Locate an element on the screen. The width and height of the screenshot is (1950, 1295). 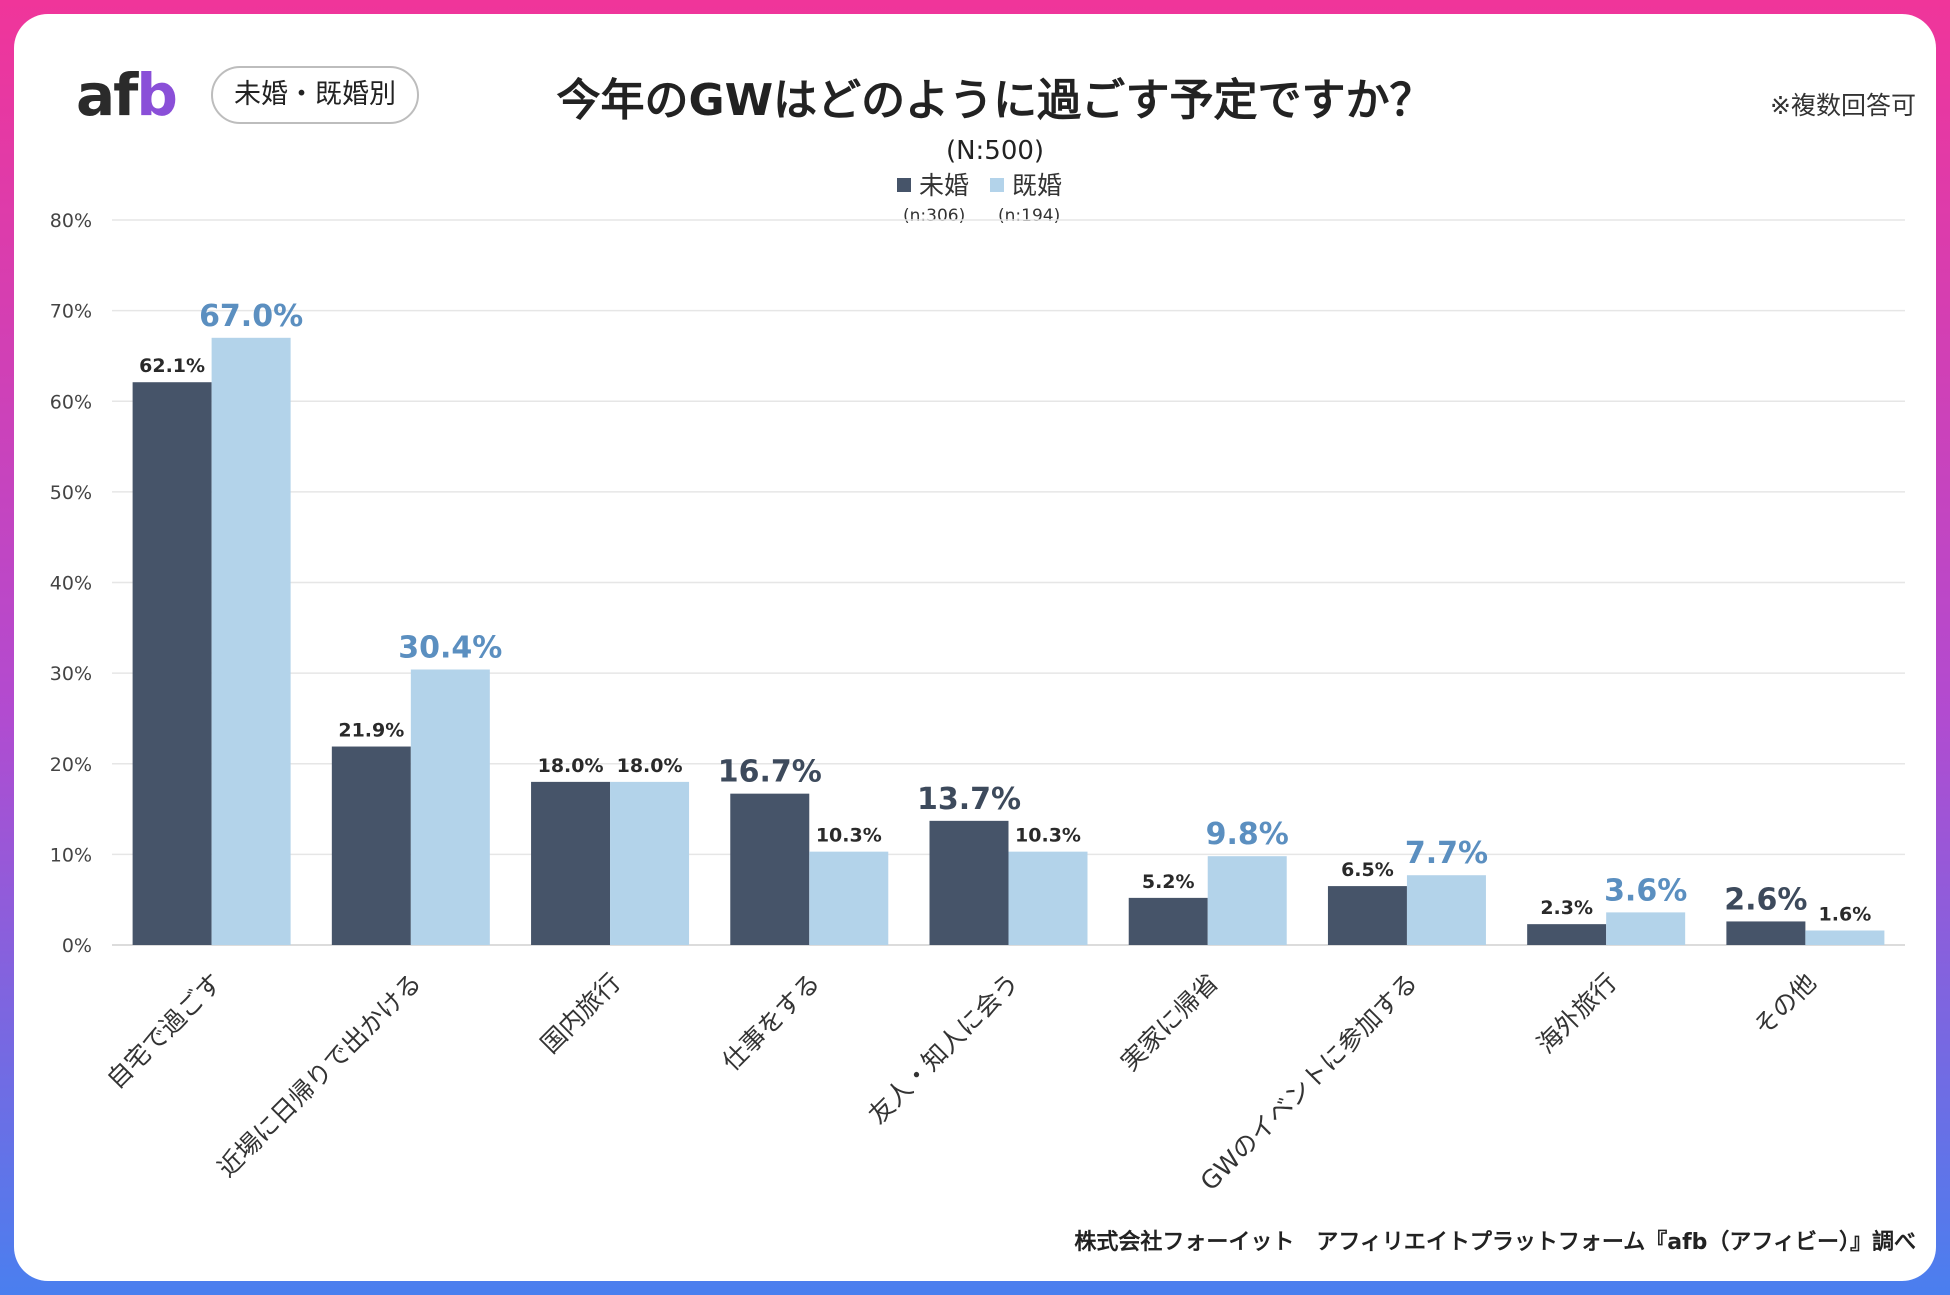
logo-text: afb is located at coordinates (127, 95).